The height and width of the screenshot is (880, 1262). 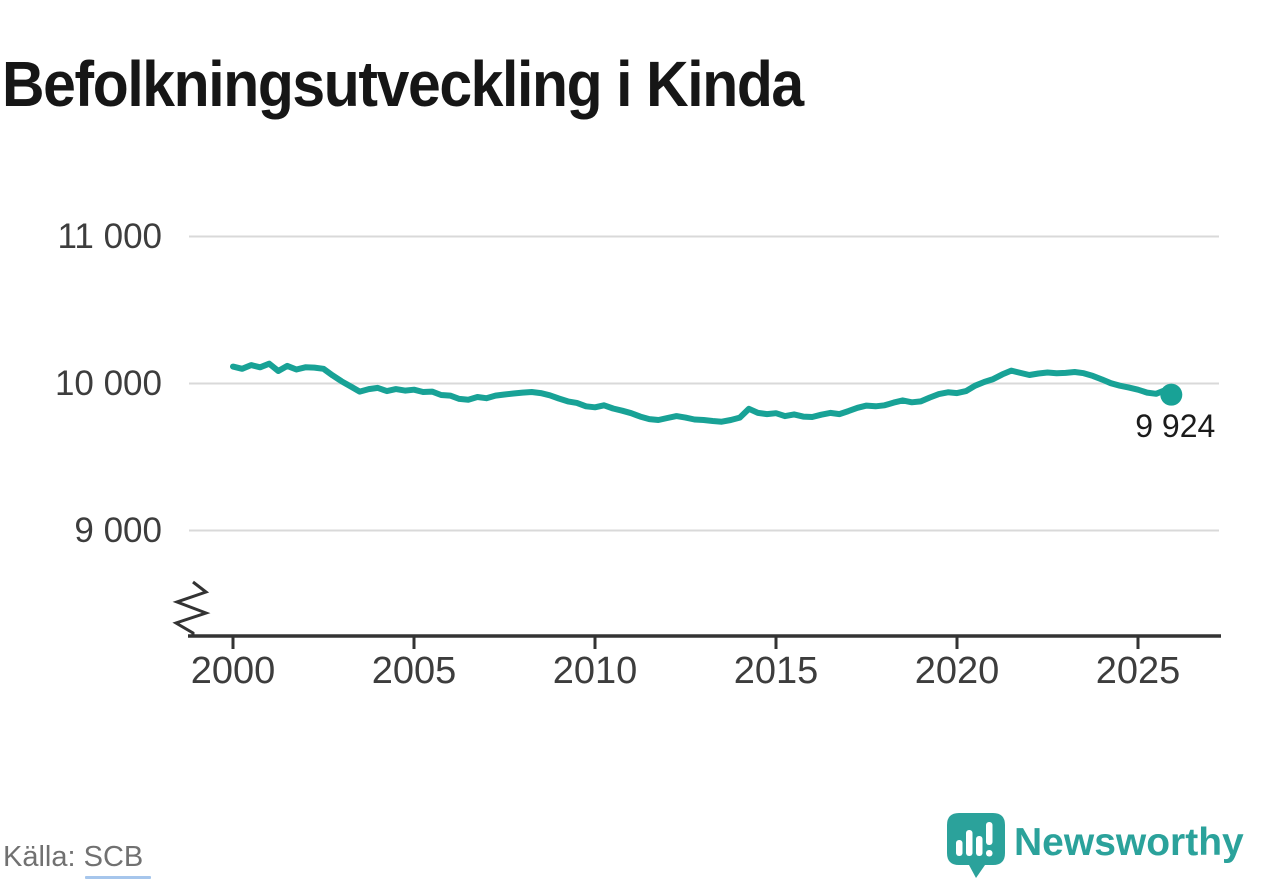 What do you see at coordinates (414, 671) in the screenshot?
I see `x-axis-tick-label: 2005` at bounding box center [414, 671].